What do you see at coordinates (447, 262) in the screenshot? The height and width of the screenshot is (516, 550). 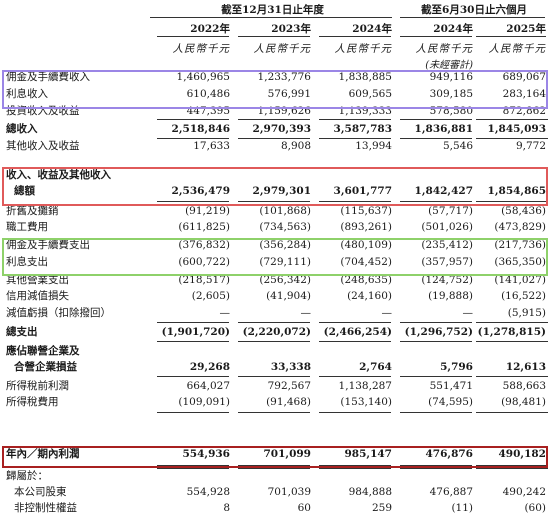 I see `value-h1-2024: (357,957)` at bounding box center [447, 262].